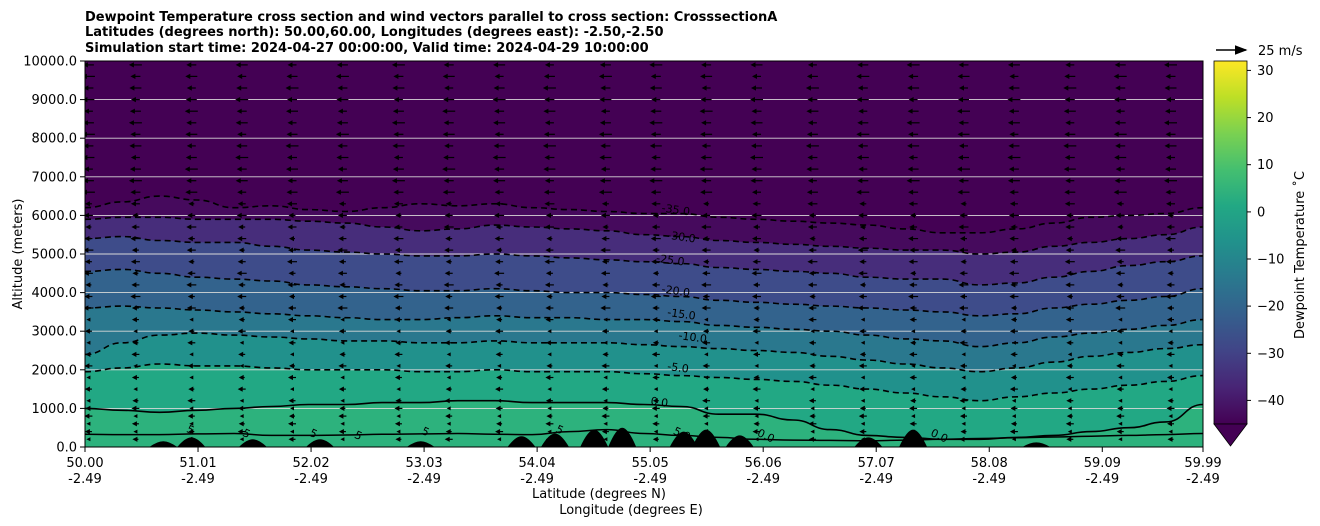 This screenshot has height=526, width=1320. I want to click on contour-label: -35.0, so click(676, 210).